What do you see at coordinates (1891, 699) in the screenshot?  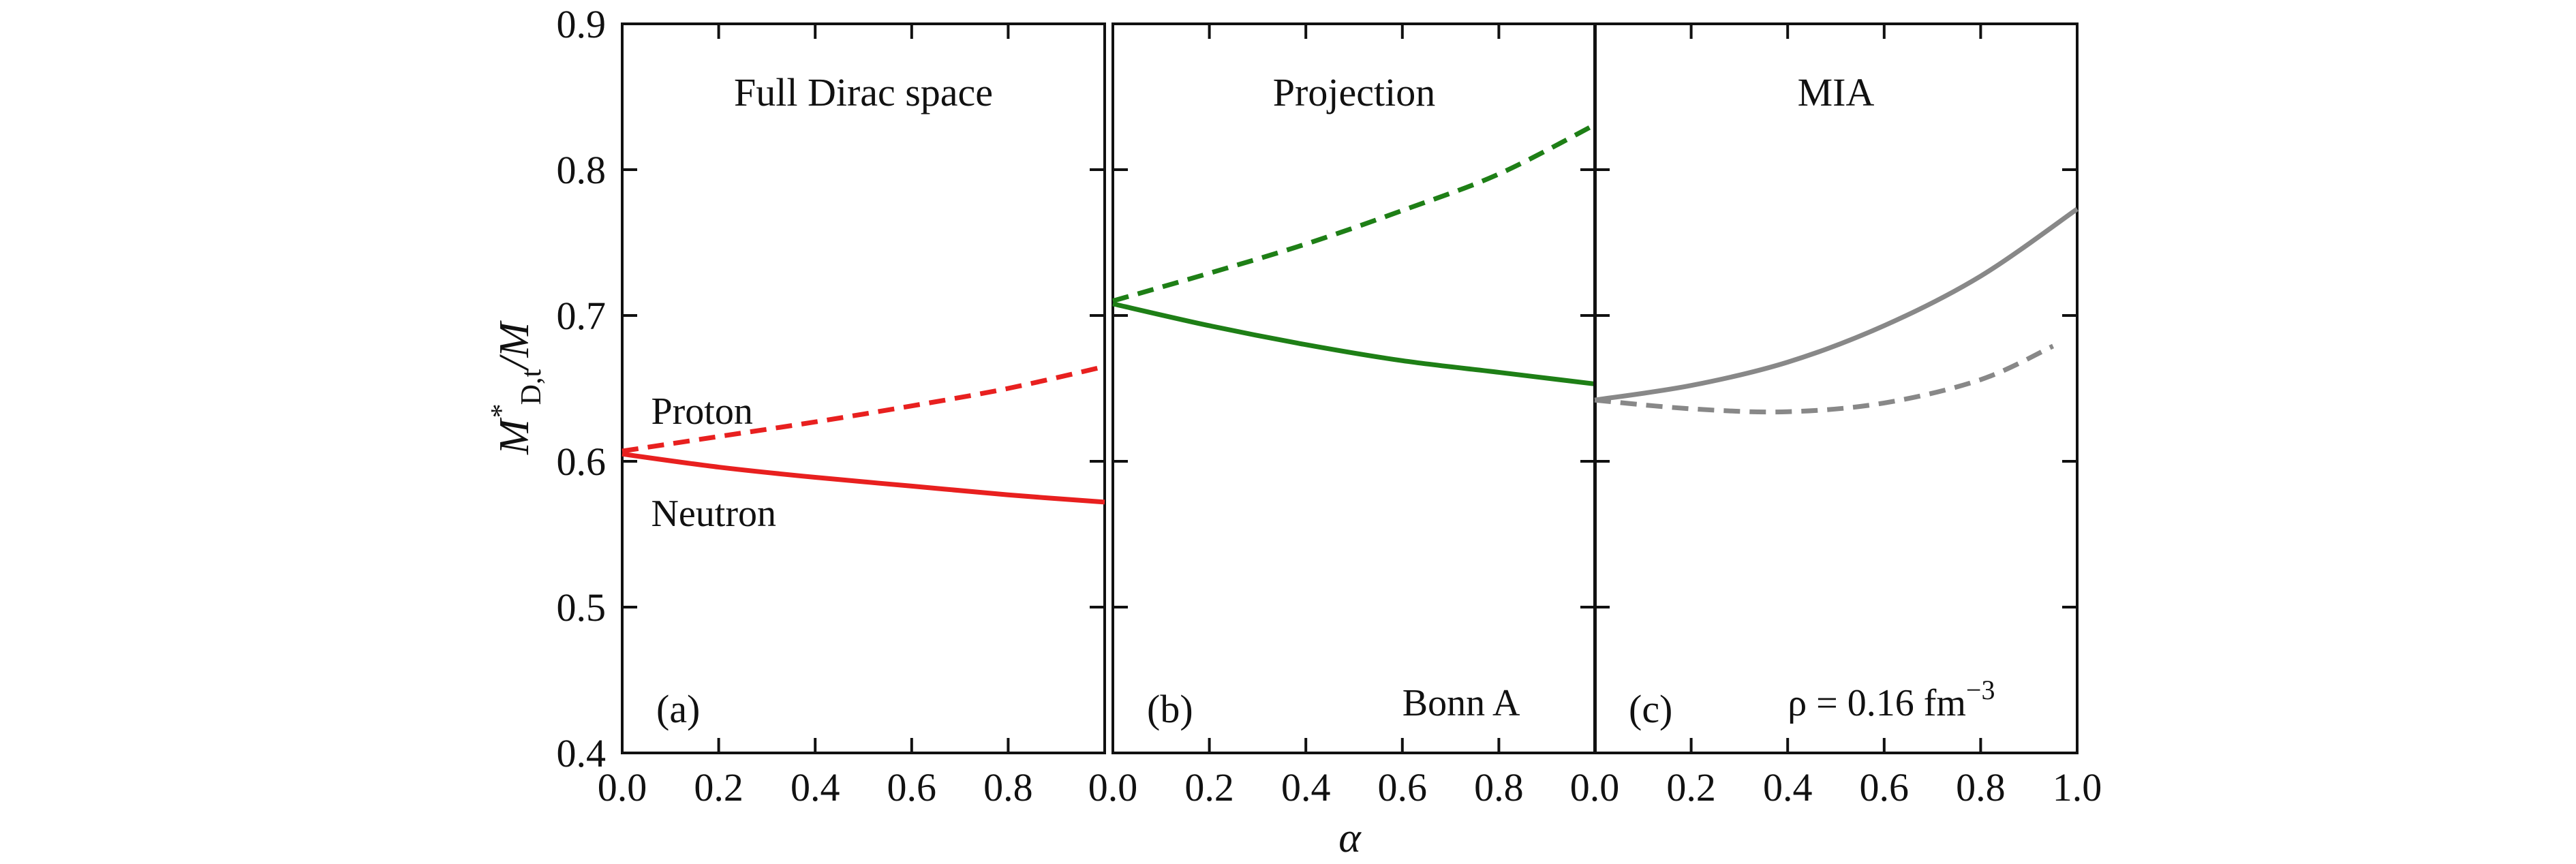 I see `annotation-label: ρ = 0.16 fm−3` at bounding box center [1891, 699].